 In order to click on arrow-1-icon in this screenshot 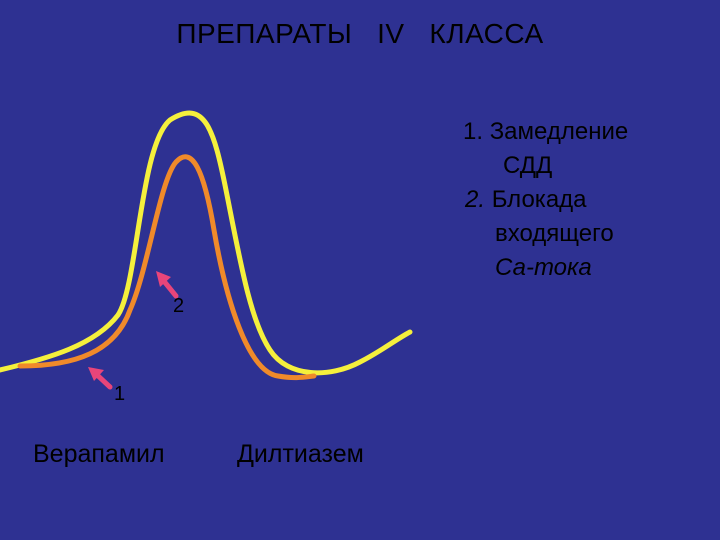, I will do `click(100, 378)`.